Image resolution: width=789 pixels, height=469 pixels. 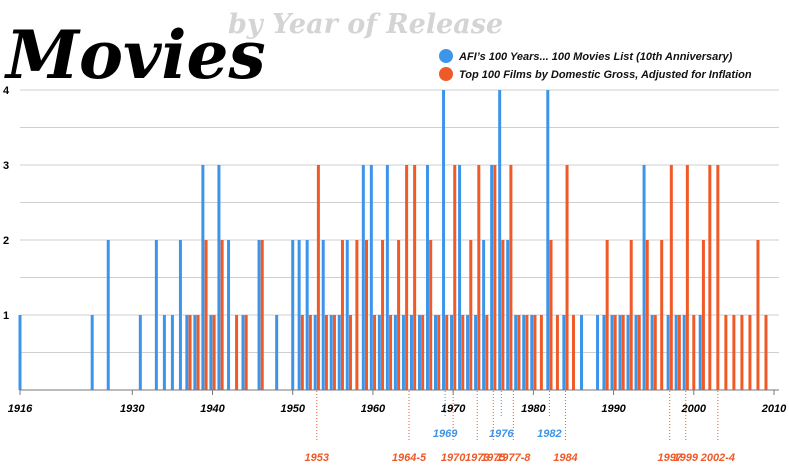 I want to click on x-tick-label: 1916, so click(x=20, y=409).